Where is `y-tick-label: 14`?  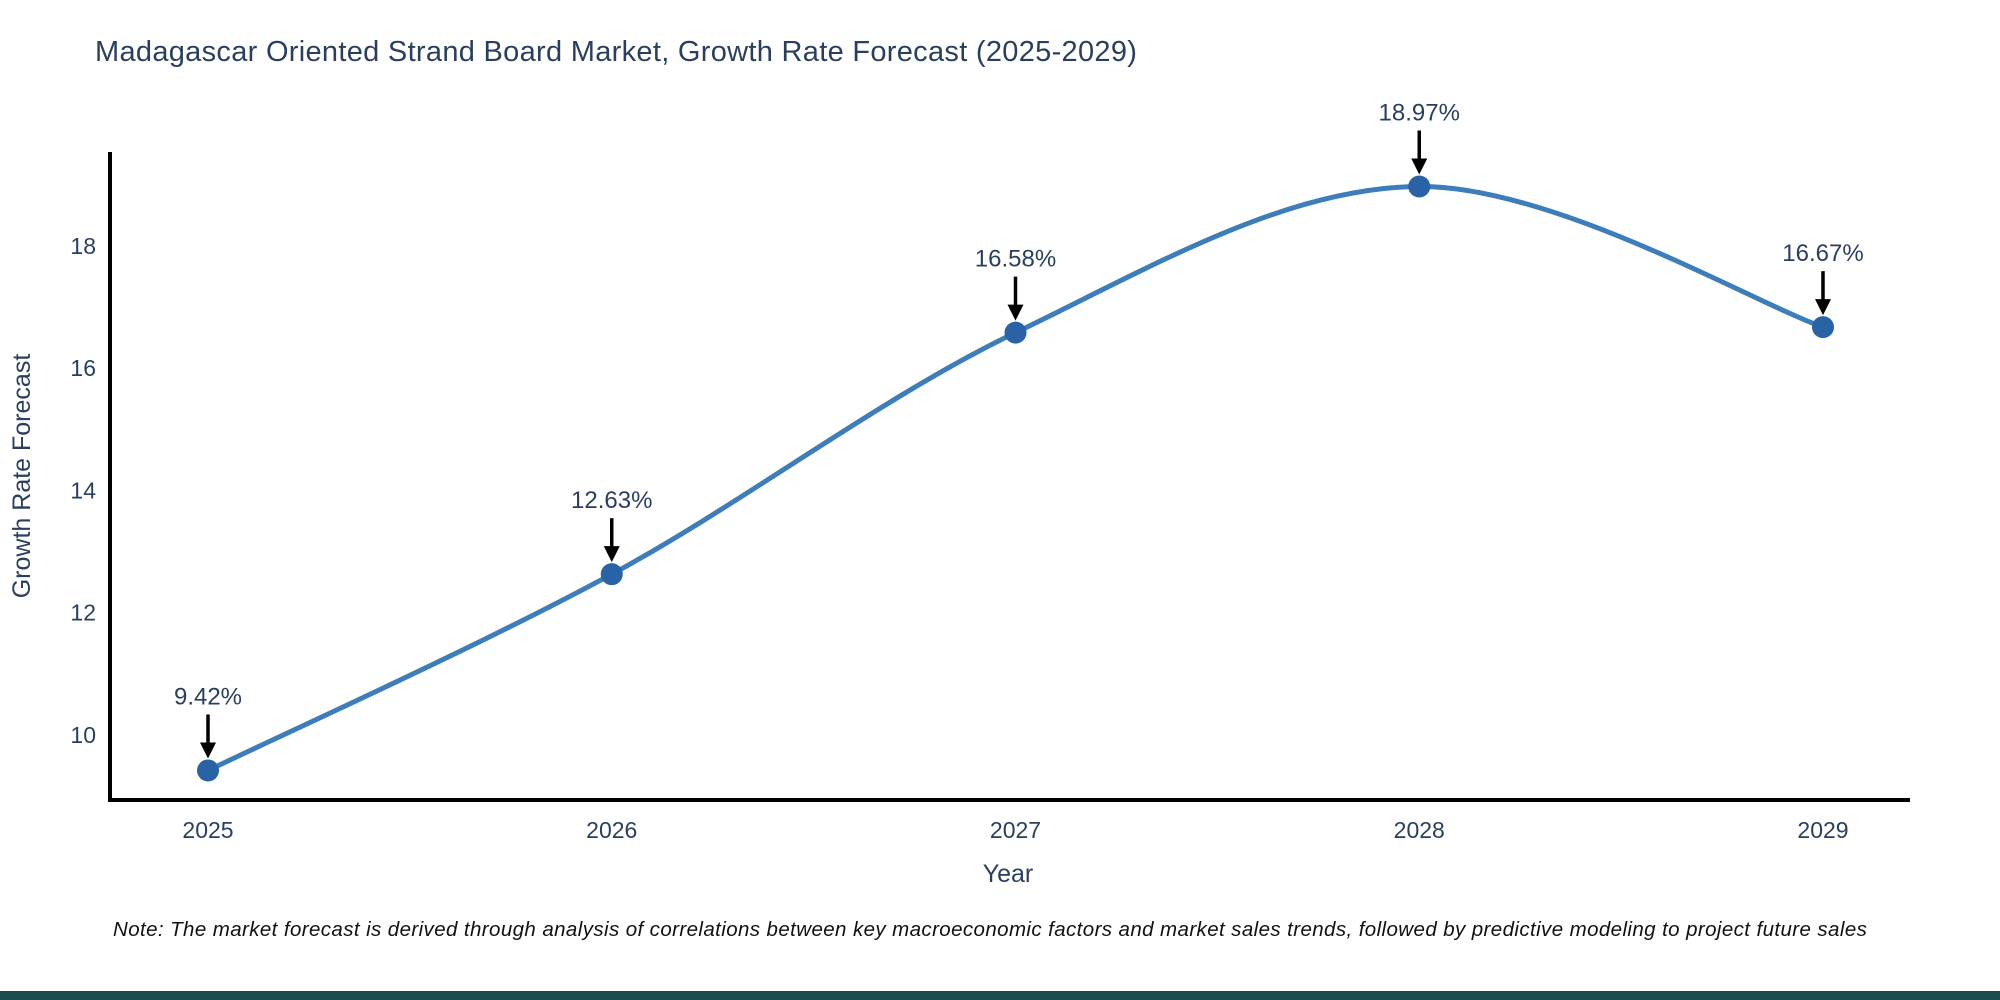 y-tick-label: 14 is located at coordinates (83, 490).